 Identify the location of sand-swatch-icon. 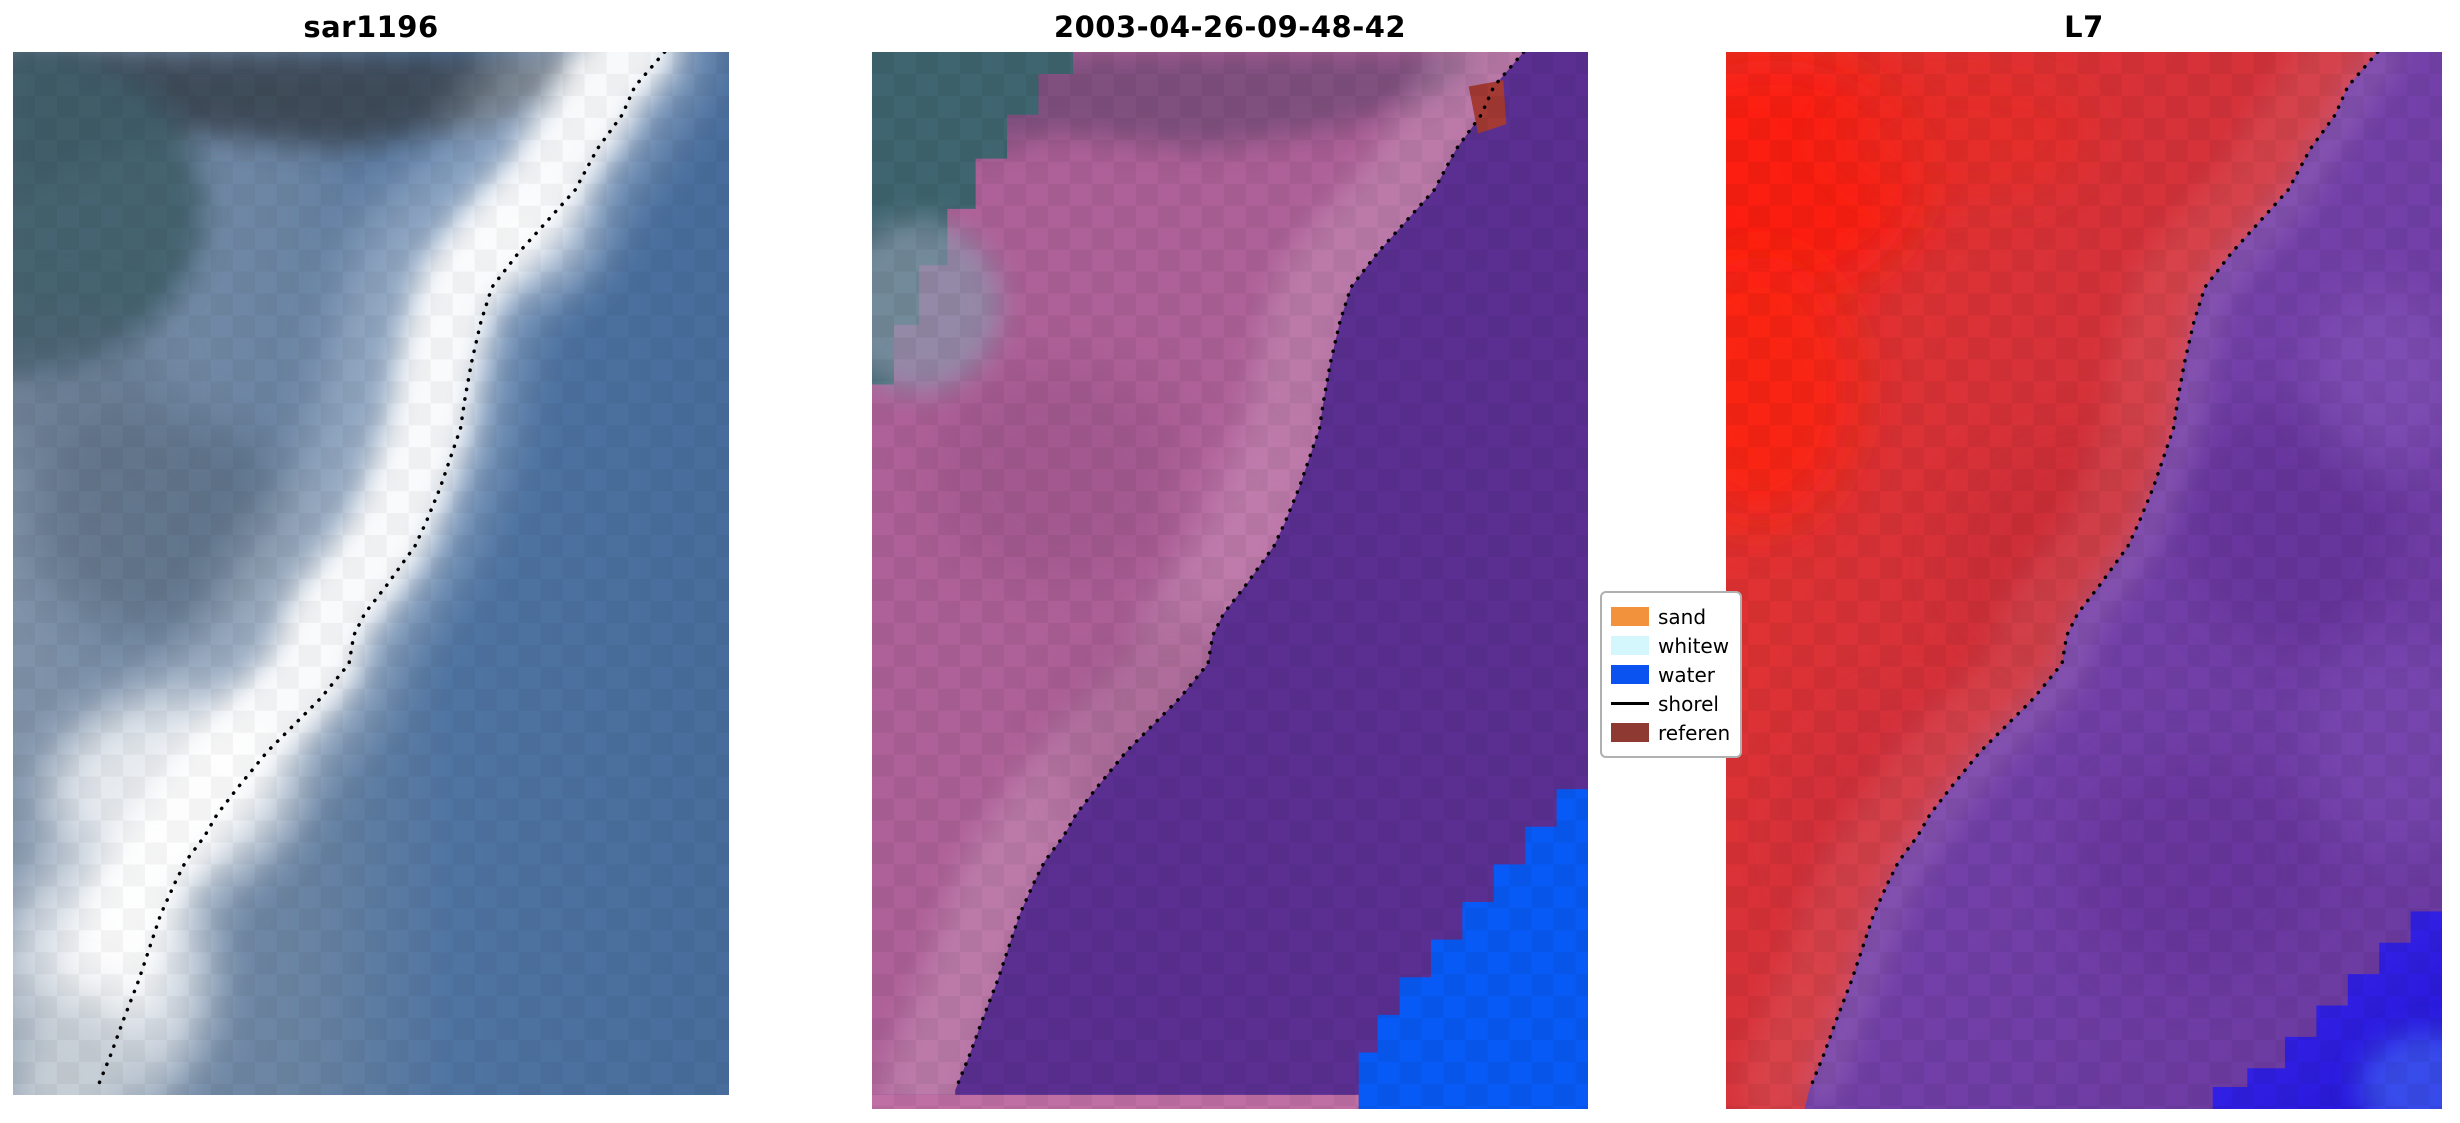
(1630, 616).